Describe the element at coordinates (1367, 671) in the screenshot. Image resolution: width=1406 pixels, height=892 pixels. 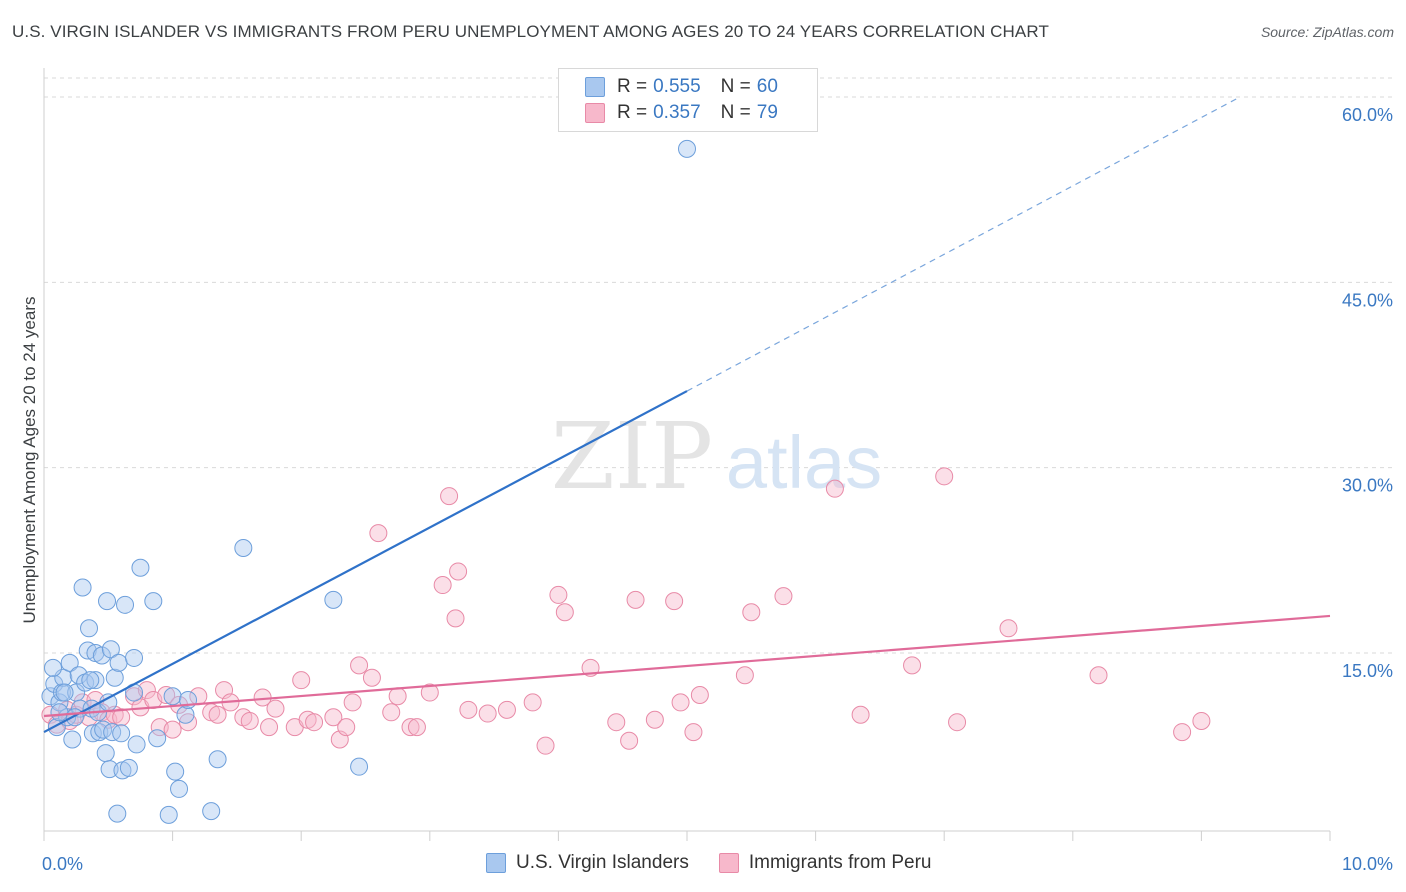
I see `y-tick-label: 15.0%` at that location.